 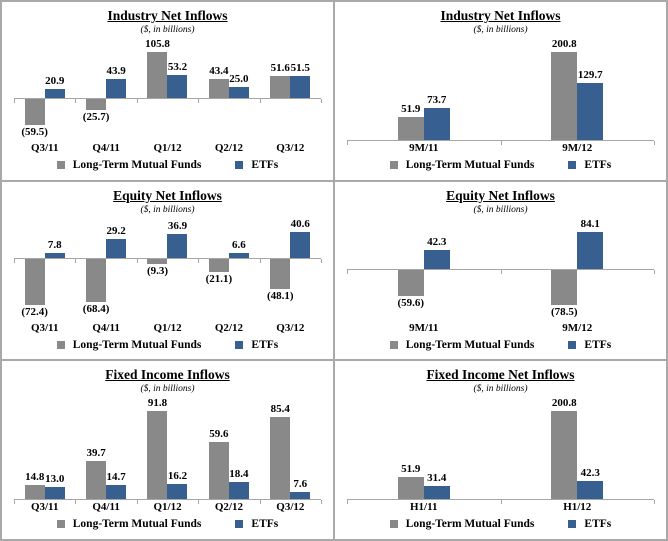 I want to click on bar-group: (68.4) 29.2, so click(x=105, y=268).